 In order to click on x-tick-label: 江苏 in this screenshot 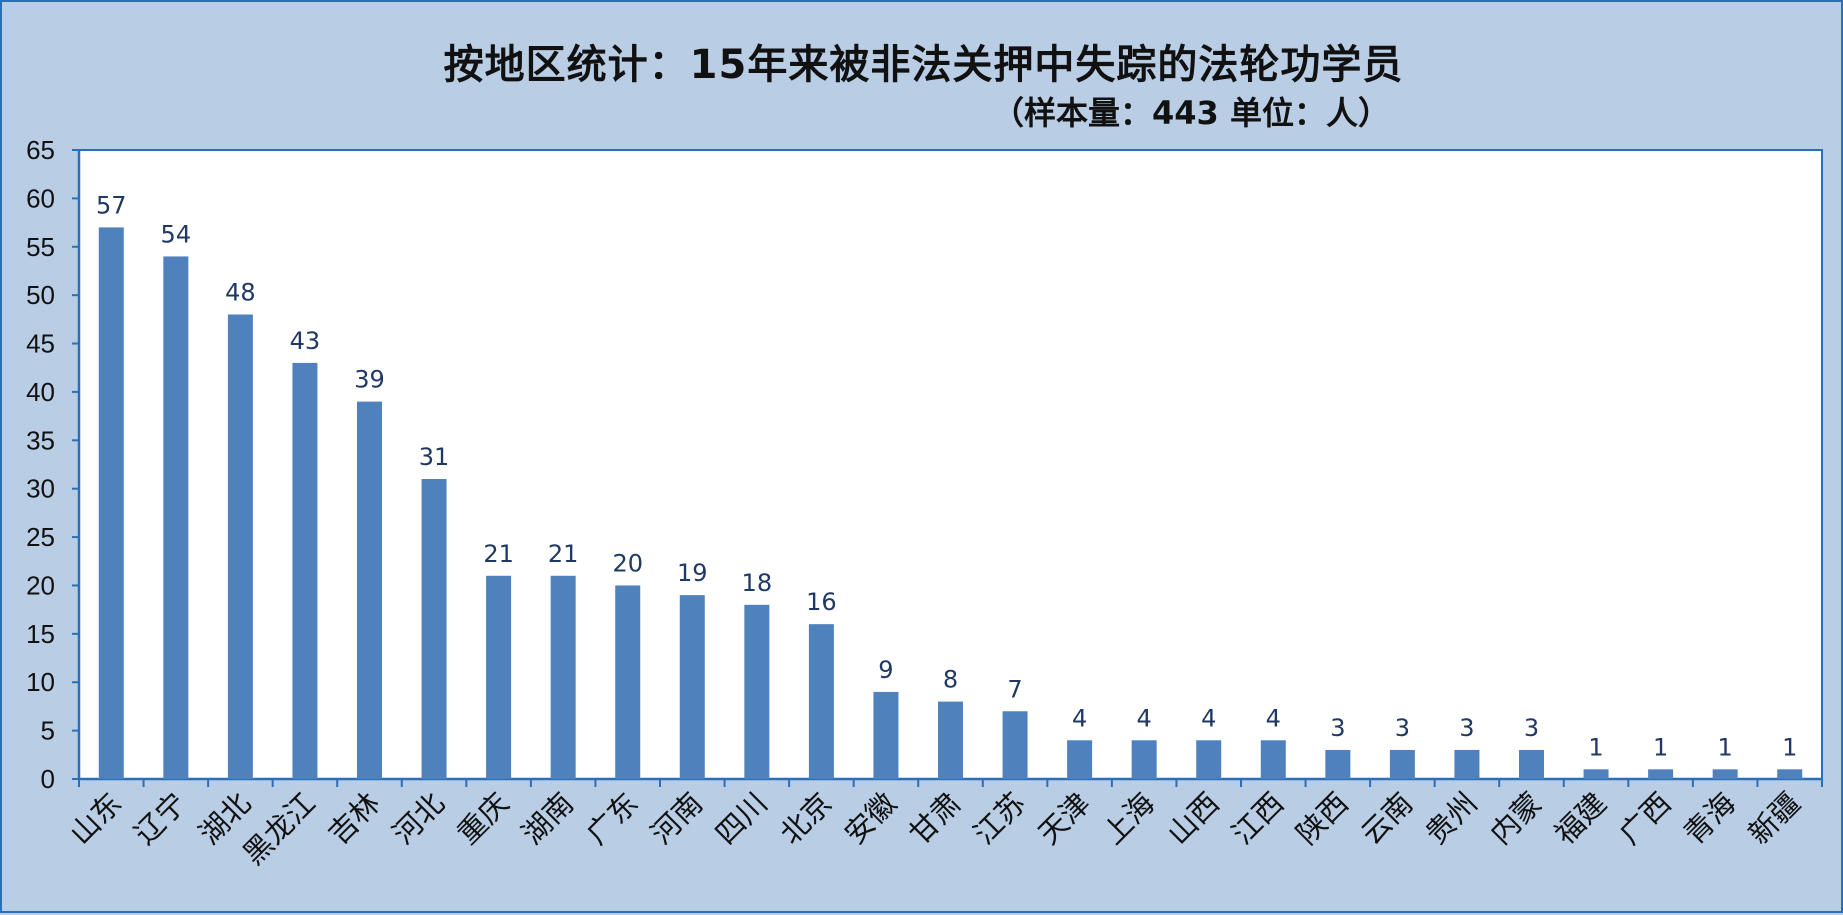, I will do `click(999, 818)`.